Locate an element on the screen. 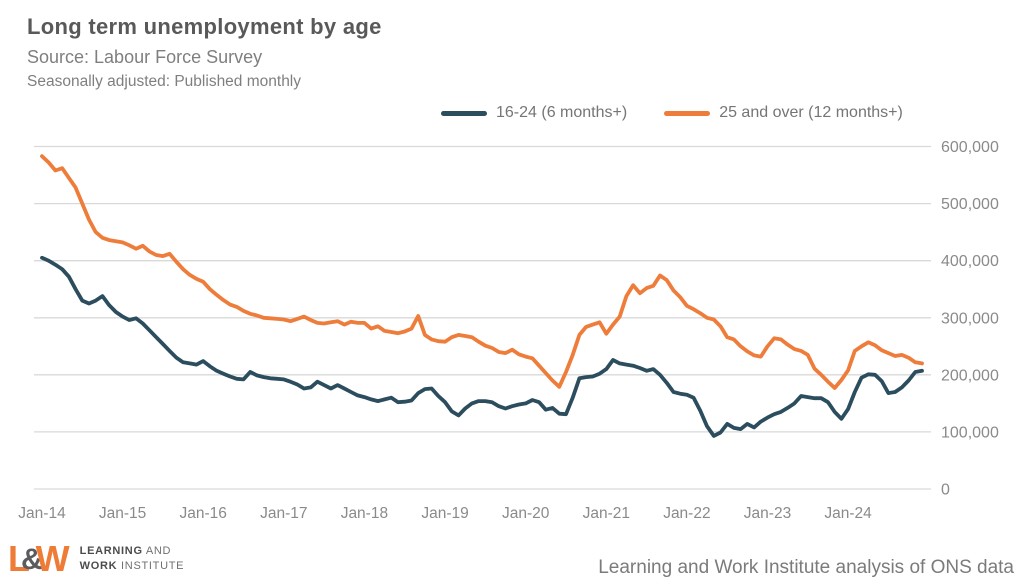  chart-source: Source: Labour Force Survey is located at coordinates (145, 57).